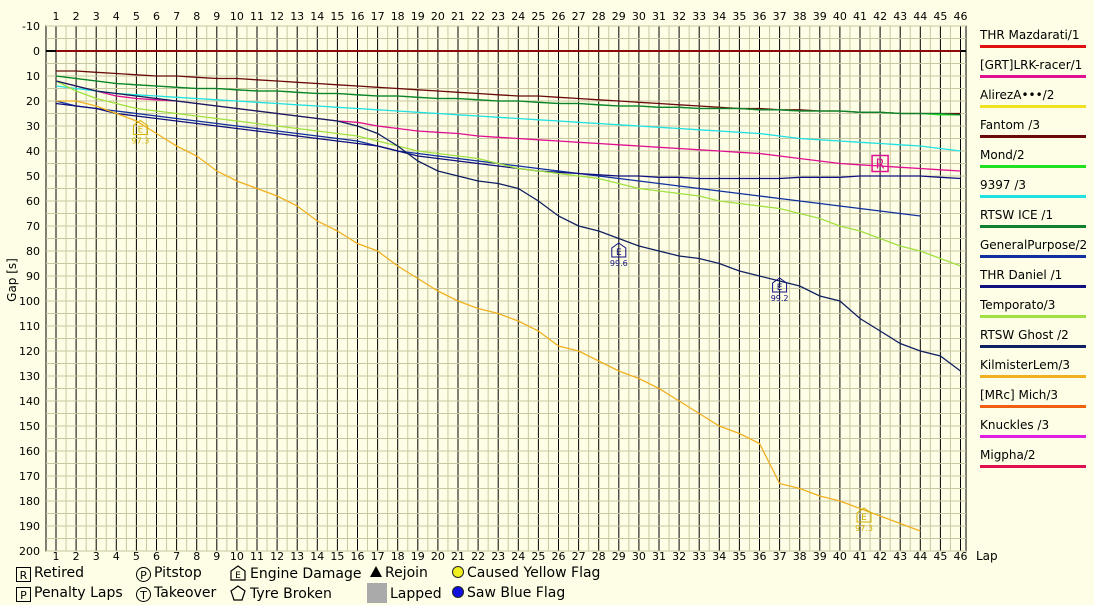 This screenshot has height=605, width=1094. I want to click on legend-item: AlirezA•••/2, so click(1033, 101).